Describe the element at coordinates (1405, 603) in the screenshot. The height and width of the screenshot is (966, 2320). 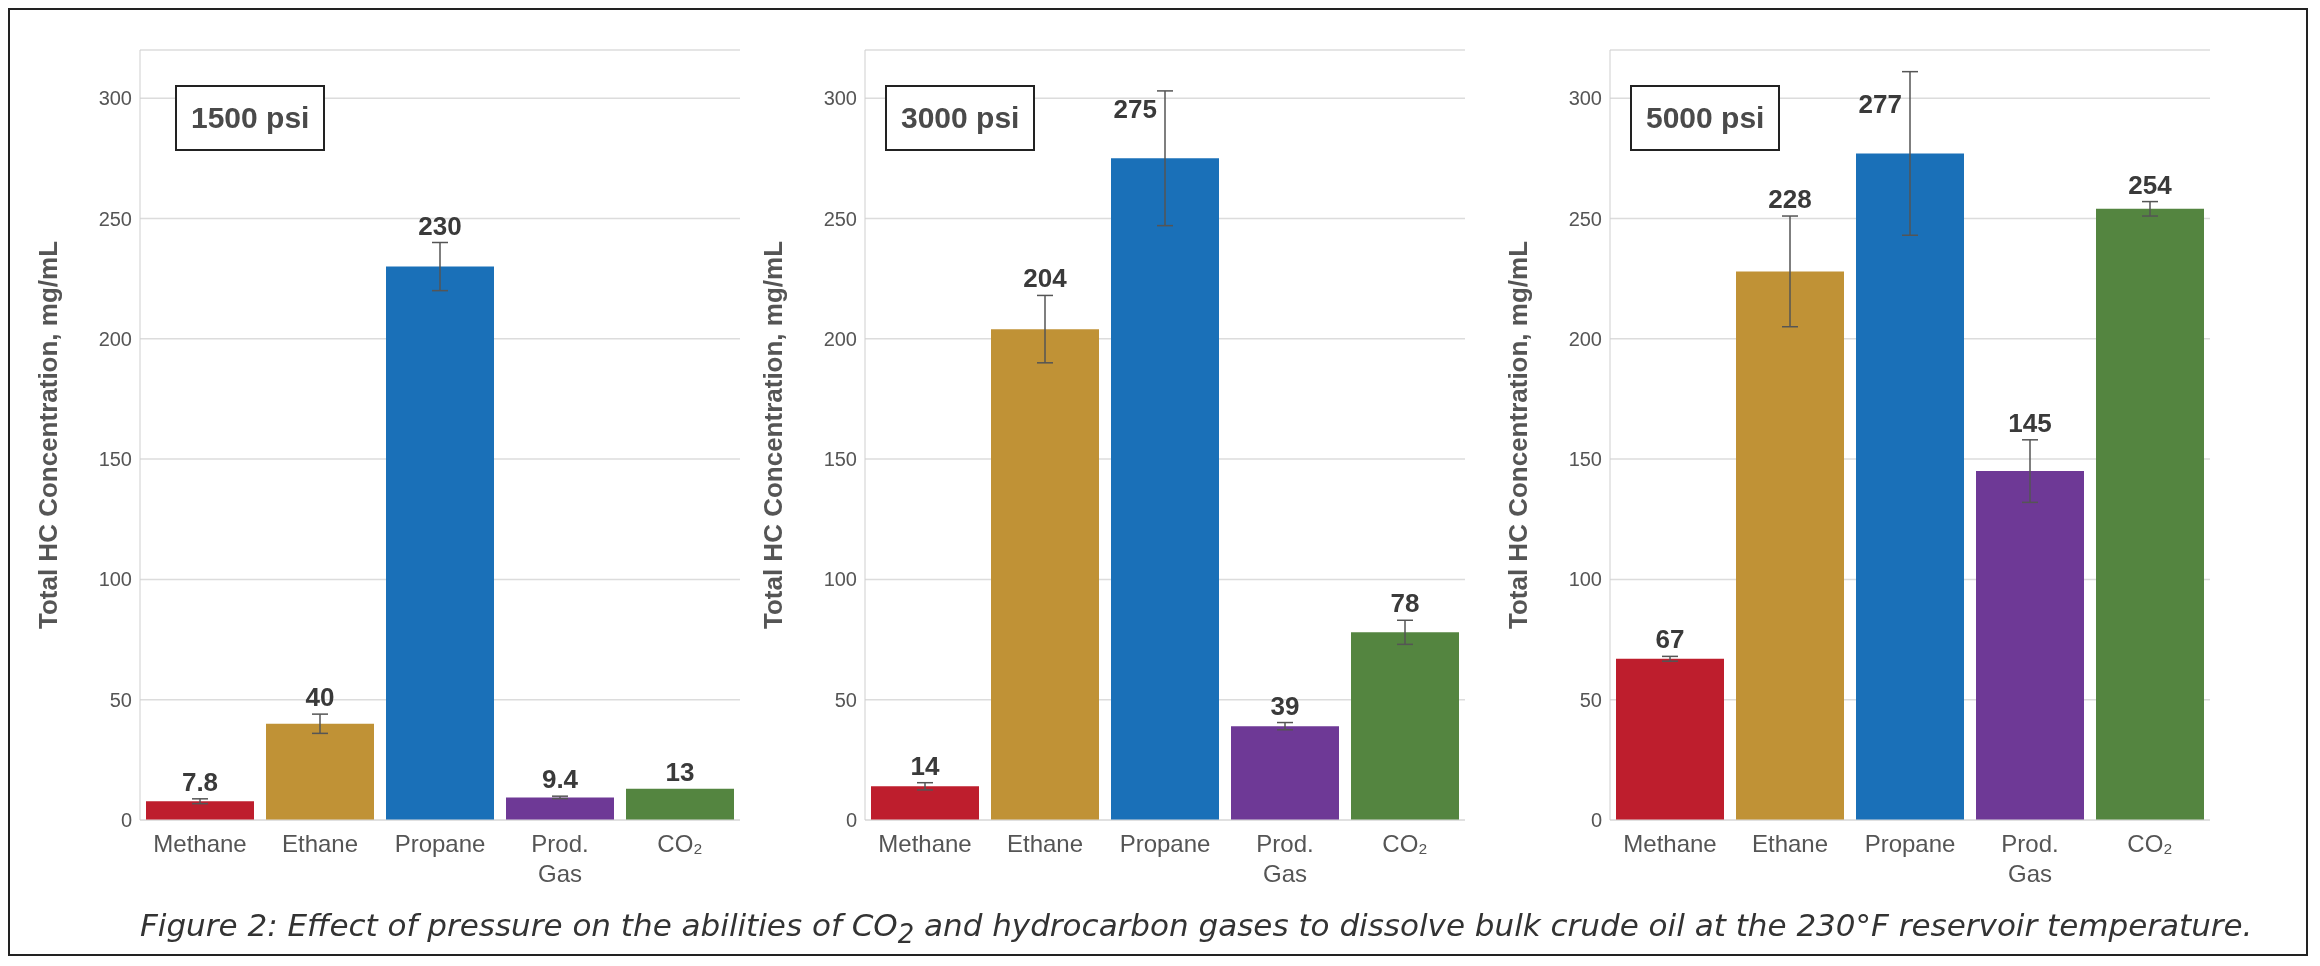
I see `data-label: 78` at that location.